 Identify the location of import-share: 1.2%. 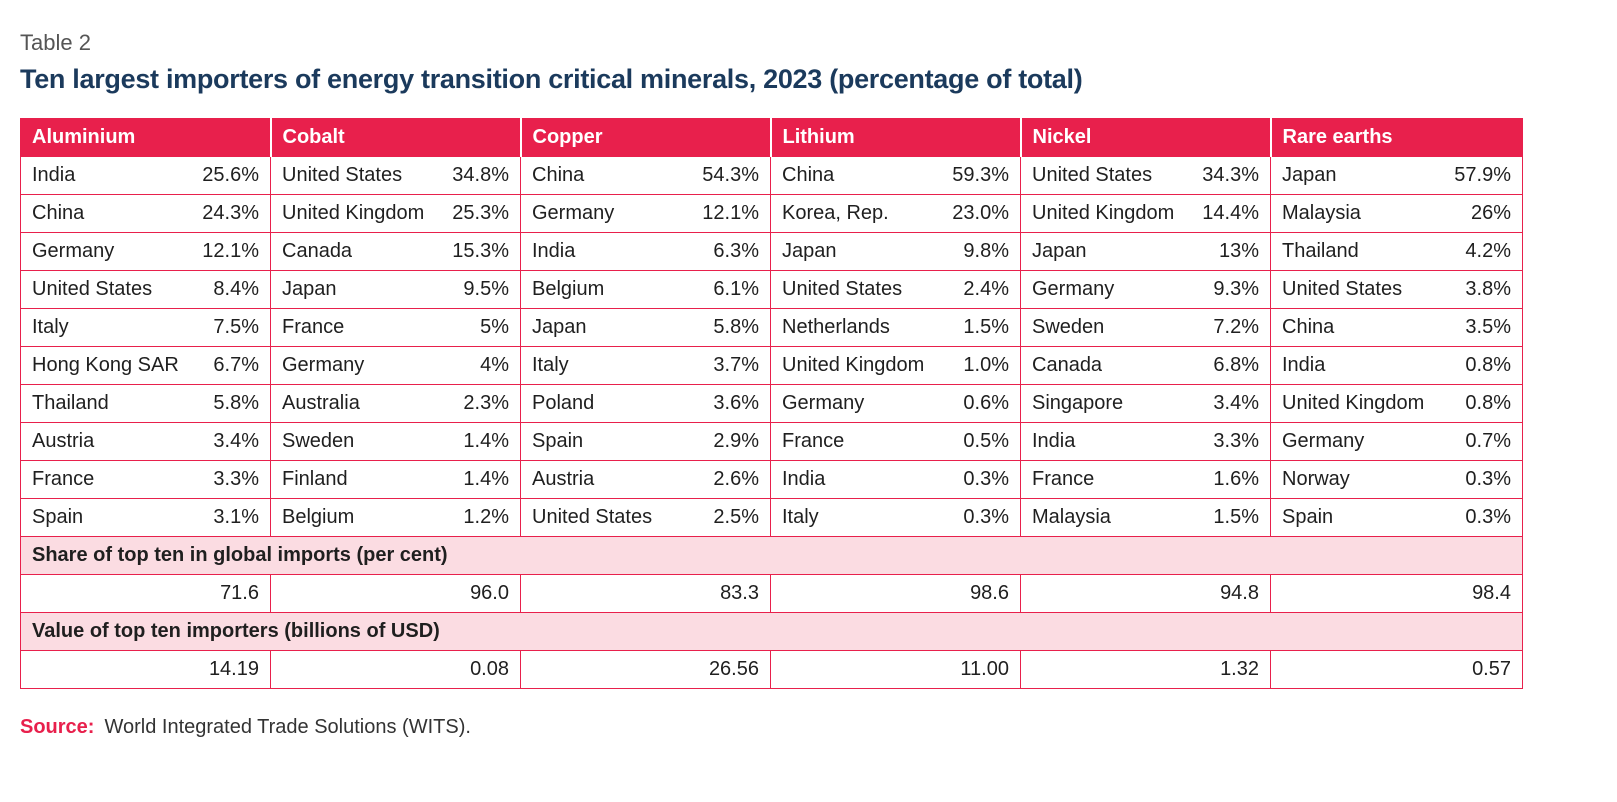
(486, 517).